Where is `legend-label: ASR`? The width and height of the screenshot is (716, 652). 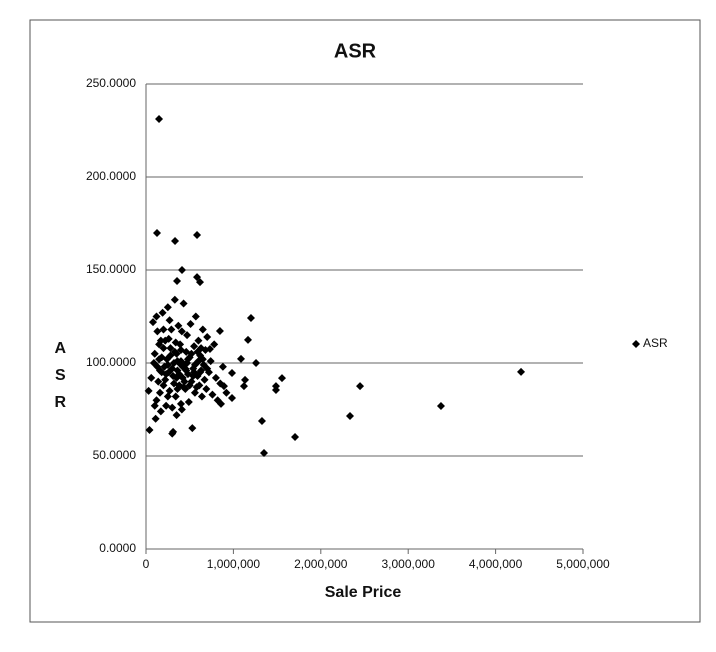
legend-label: ASR is located at coordinates (655, 343).